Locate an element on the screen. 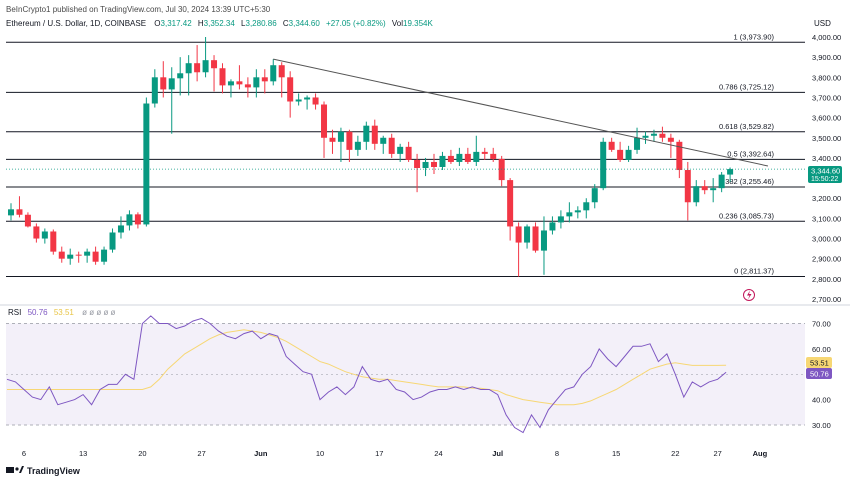  high-label: H is located at coordinates (201, 23).